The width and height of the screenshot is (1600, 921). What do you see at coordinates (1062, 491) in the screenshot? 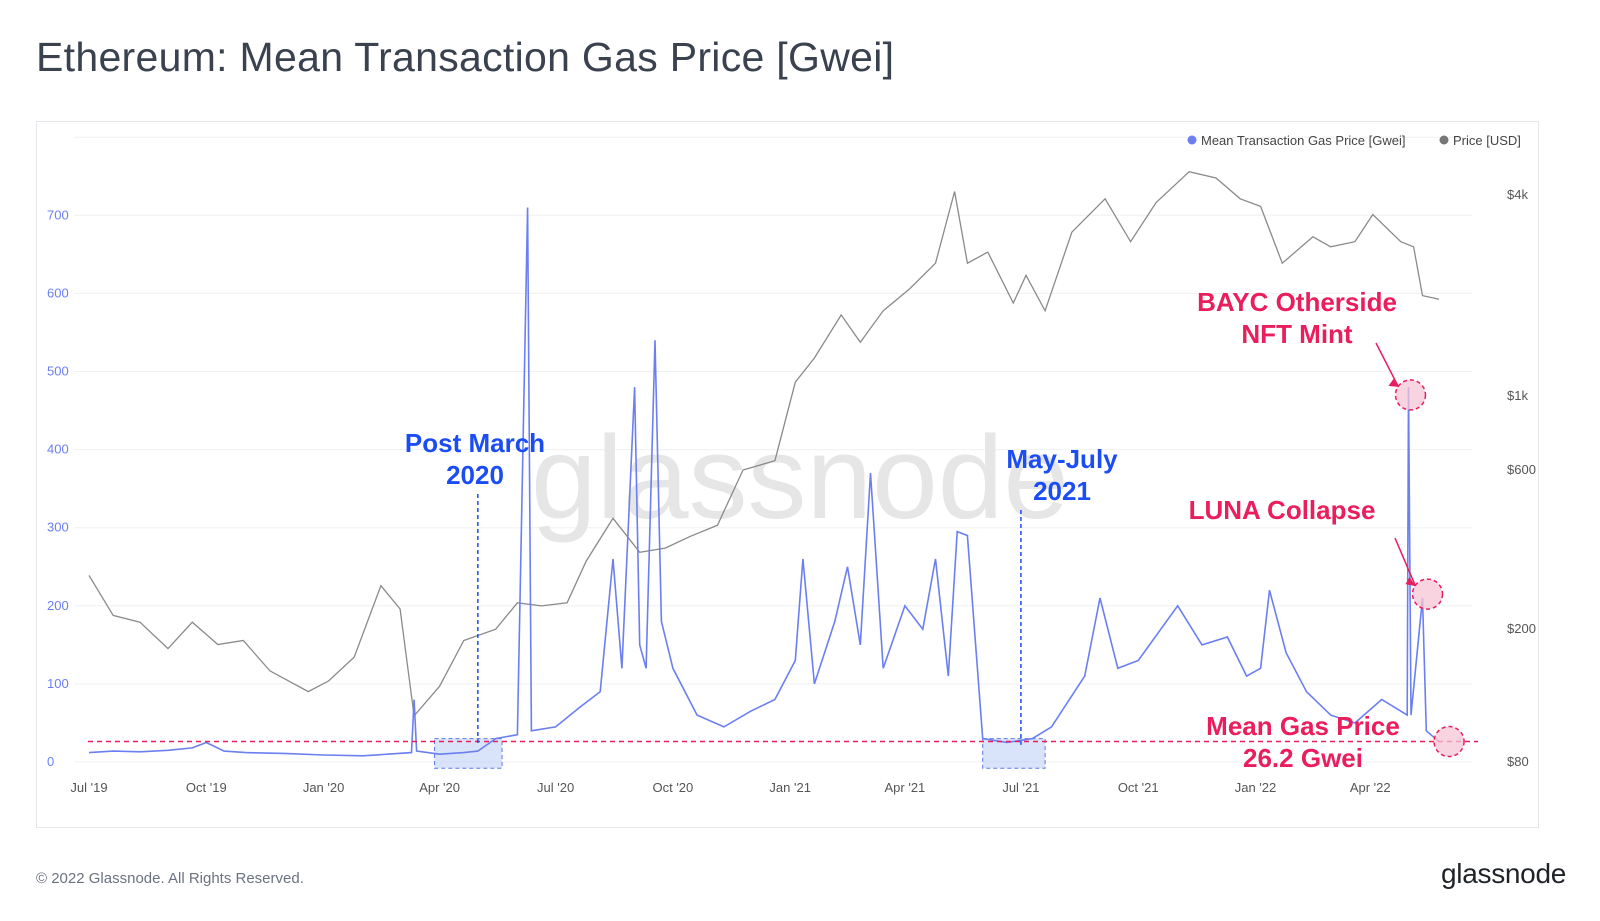
I see `annotation-may-july-text: 2021` at bounding box center [1062, 491].